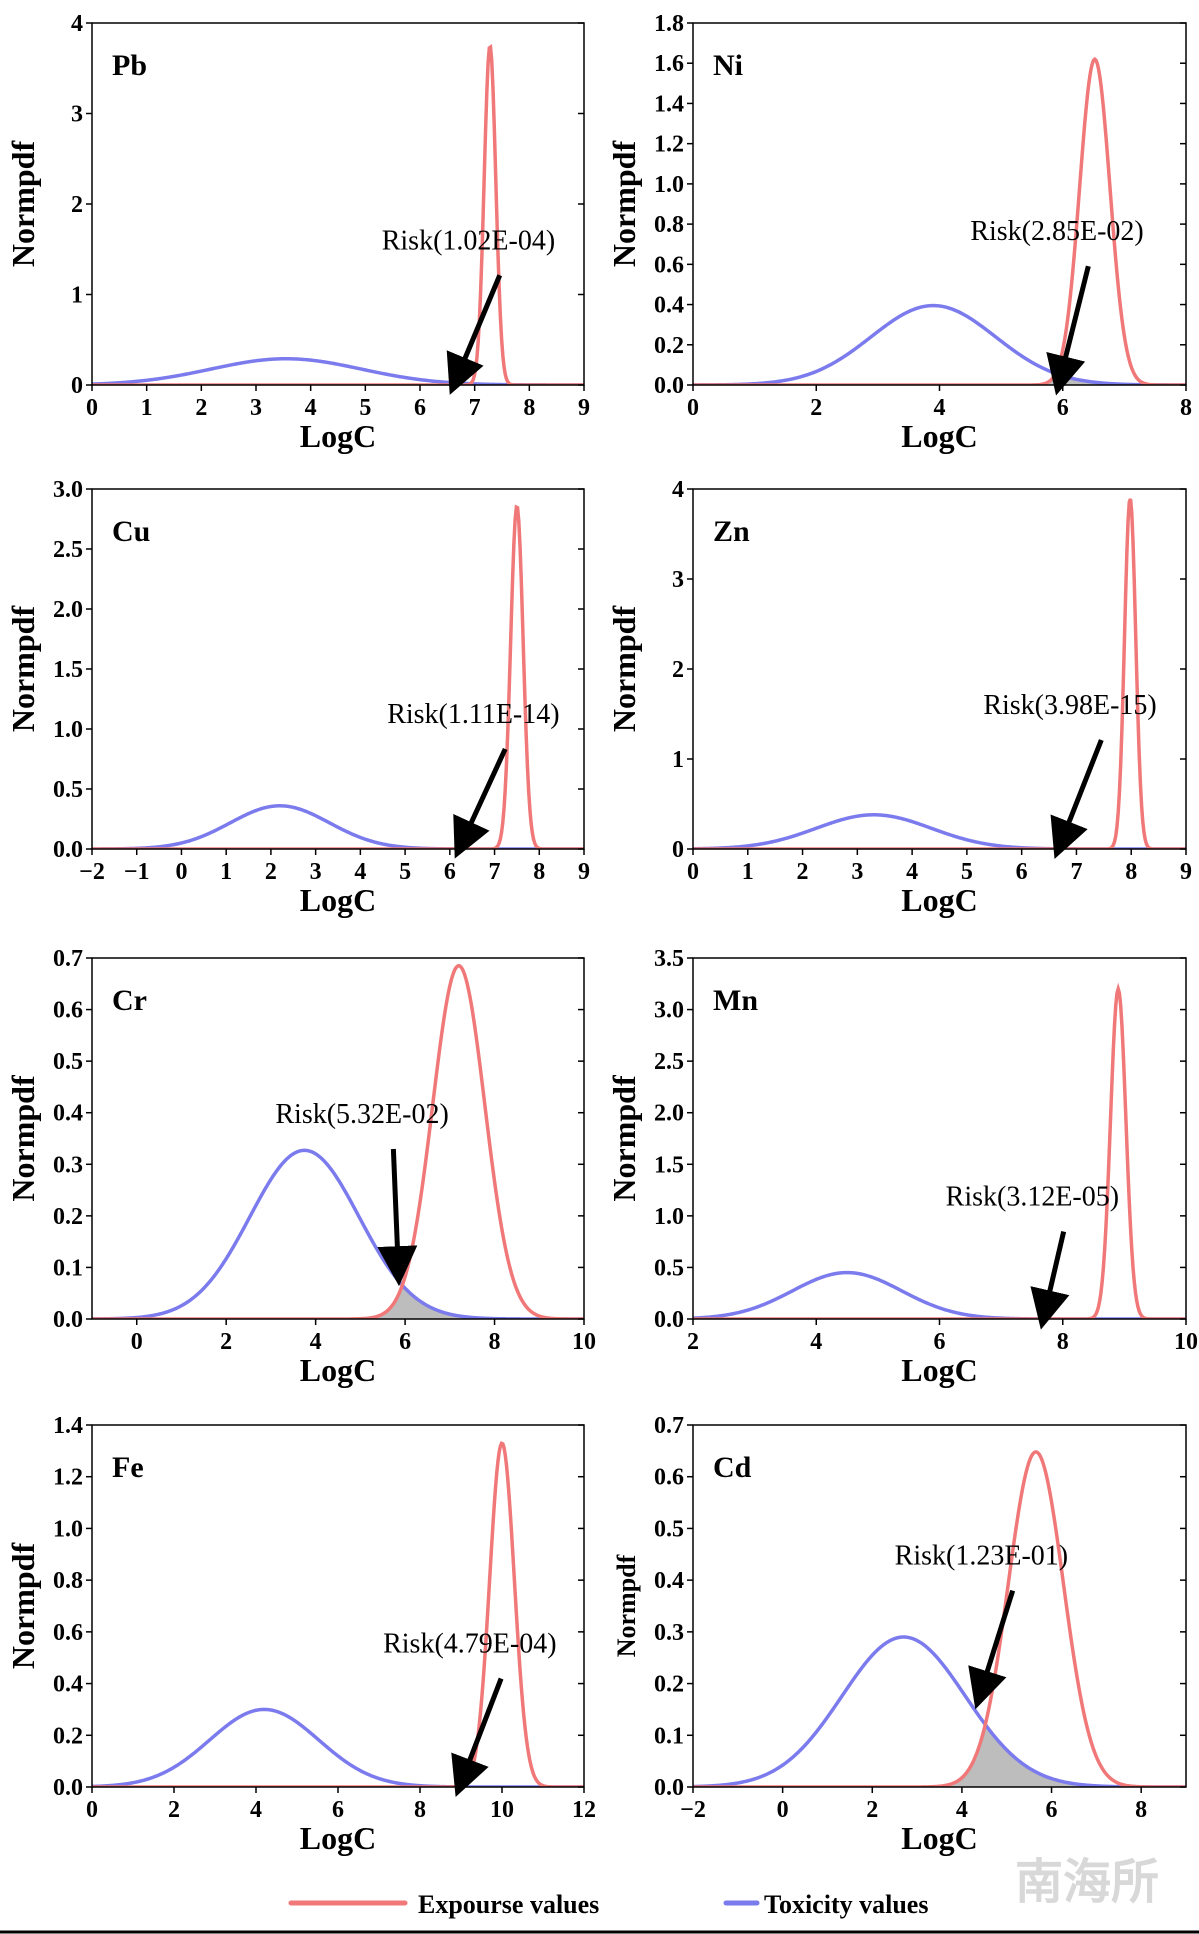 Image resolution: width=1199 pixels, height=1934 pixels. I want to click on y-tick-label: 0.1, so click(669, 1736).